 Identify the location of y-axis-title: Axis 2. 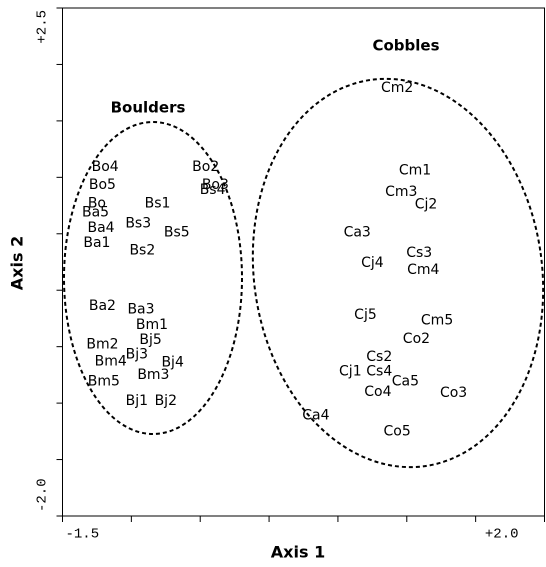
(17, 263).